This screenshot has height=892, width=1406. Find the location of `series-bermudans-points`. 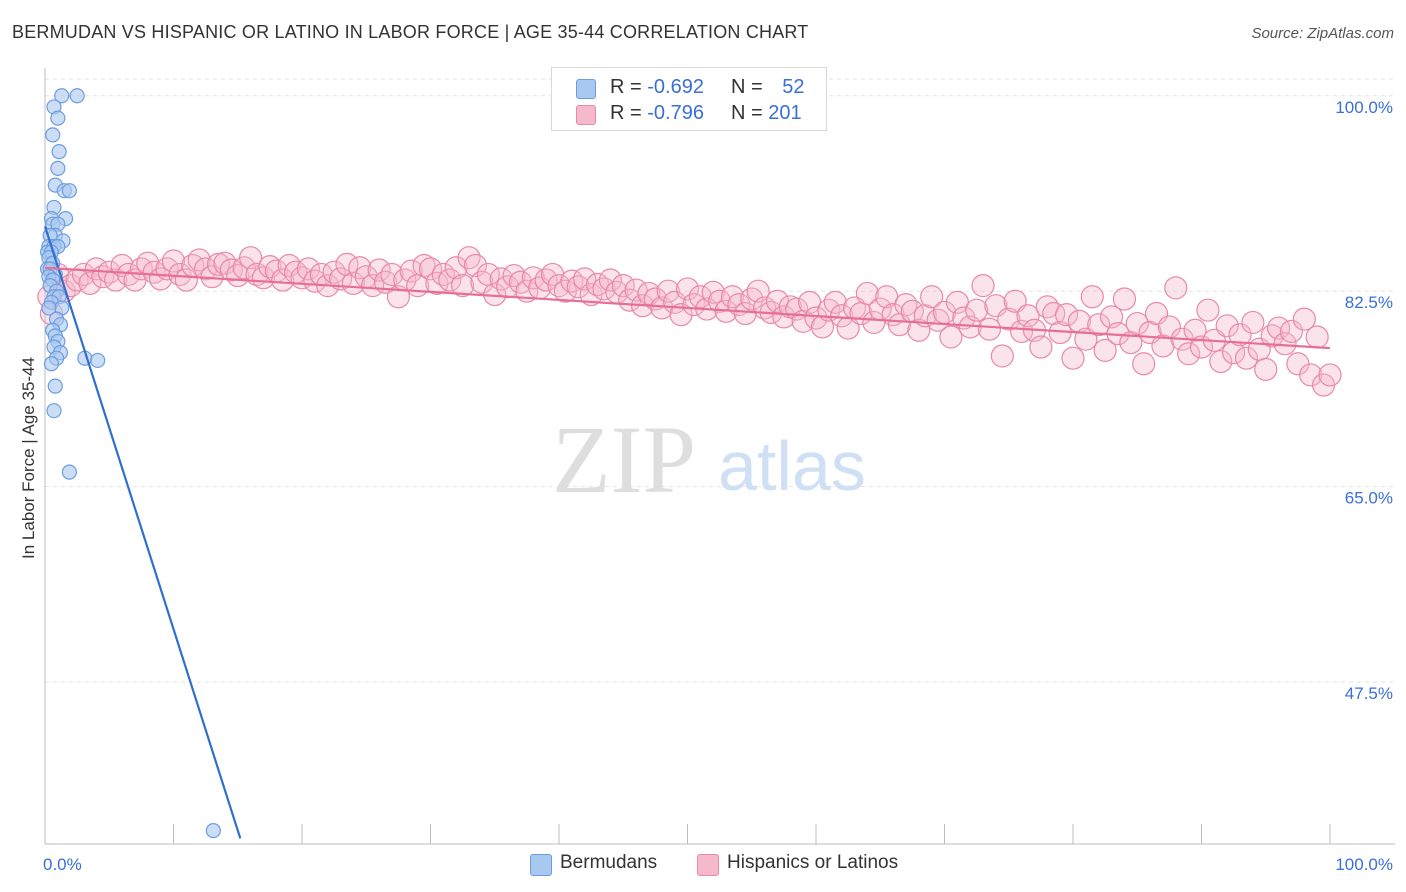

series-bermudans-points is located at coordinates (130, 463).